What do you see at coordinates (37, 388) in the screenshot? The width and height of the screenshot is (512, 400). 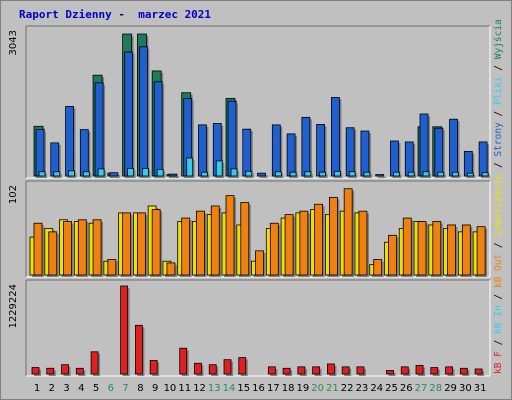 I see `x-tick-label-1: 1` at bounding box center [37, 388].